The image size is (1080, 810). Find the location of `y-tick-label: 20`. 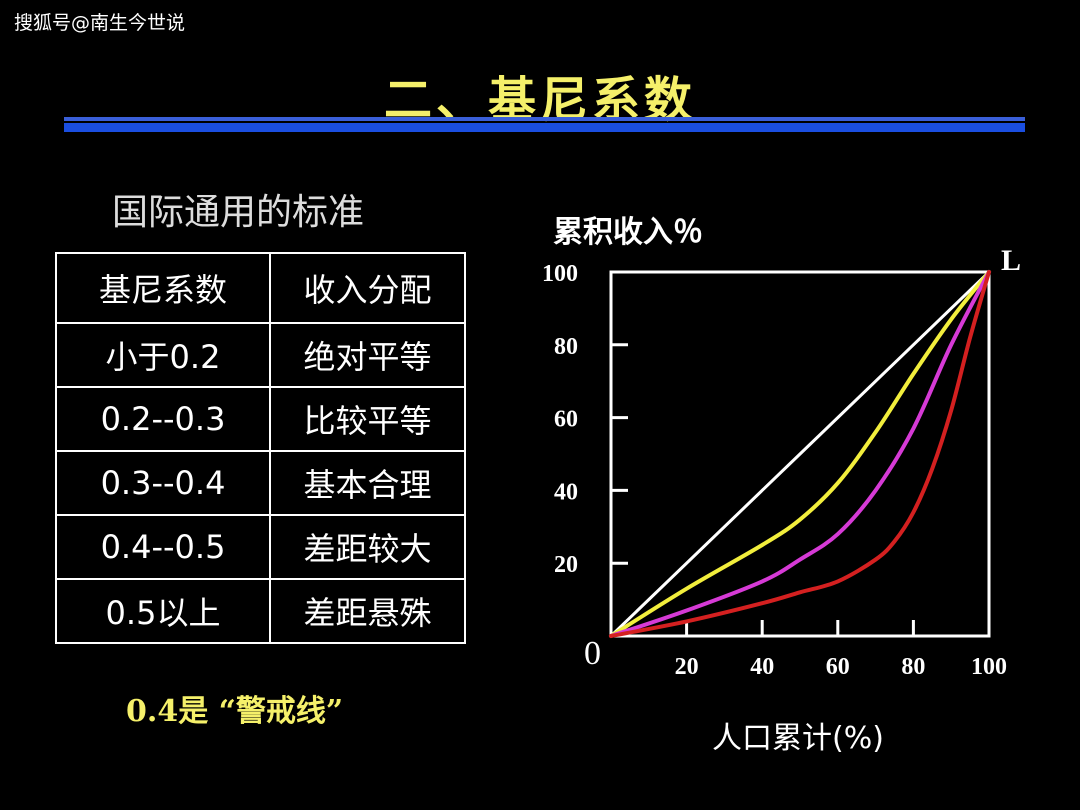

y-tick-label: 20 is located at coordinates (566, 565).